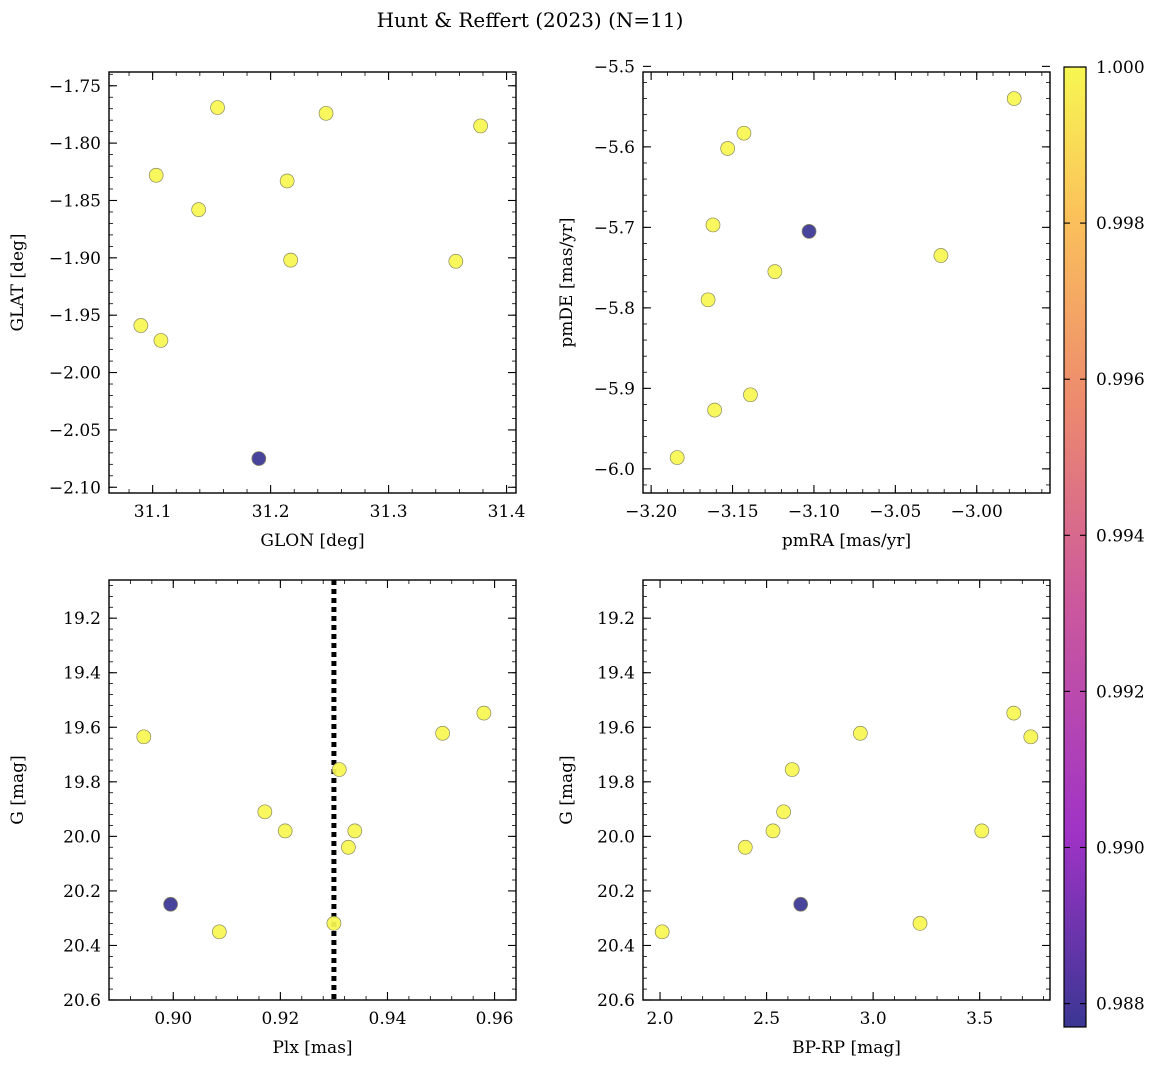 The height and width of the screenshot is (1067, 1161). I want to click on colorbar-tick-label: 0.994, so click(1120, 536).